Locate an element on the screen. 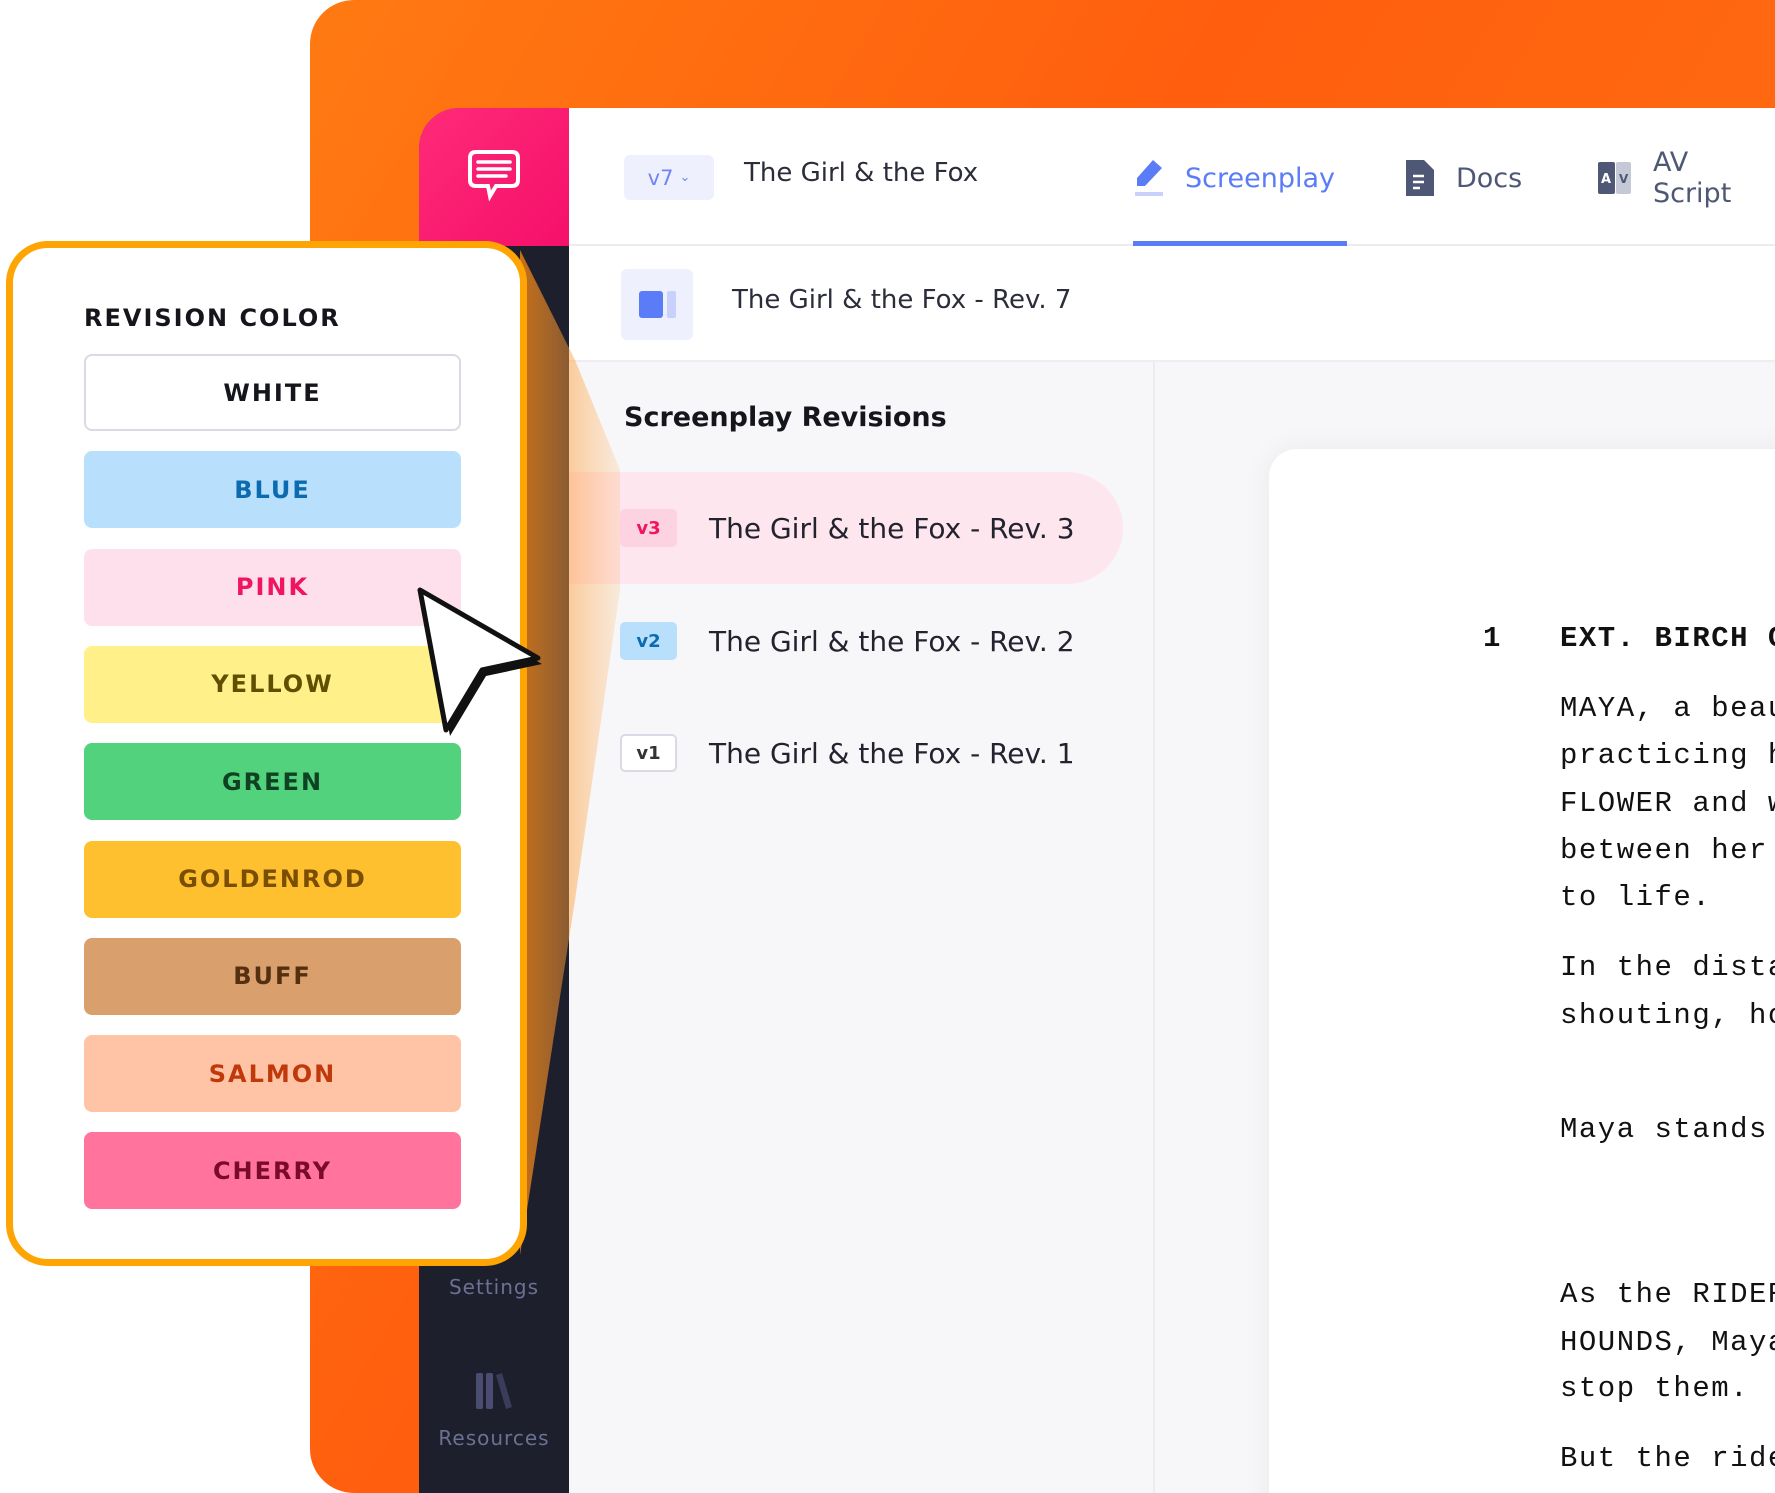 This screenshot has height=1493, width=1775. color-option-pink: PINK is located at coordinates (272, 587).